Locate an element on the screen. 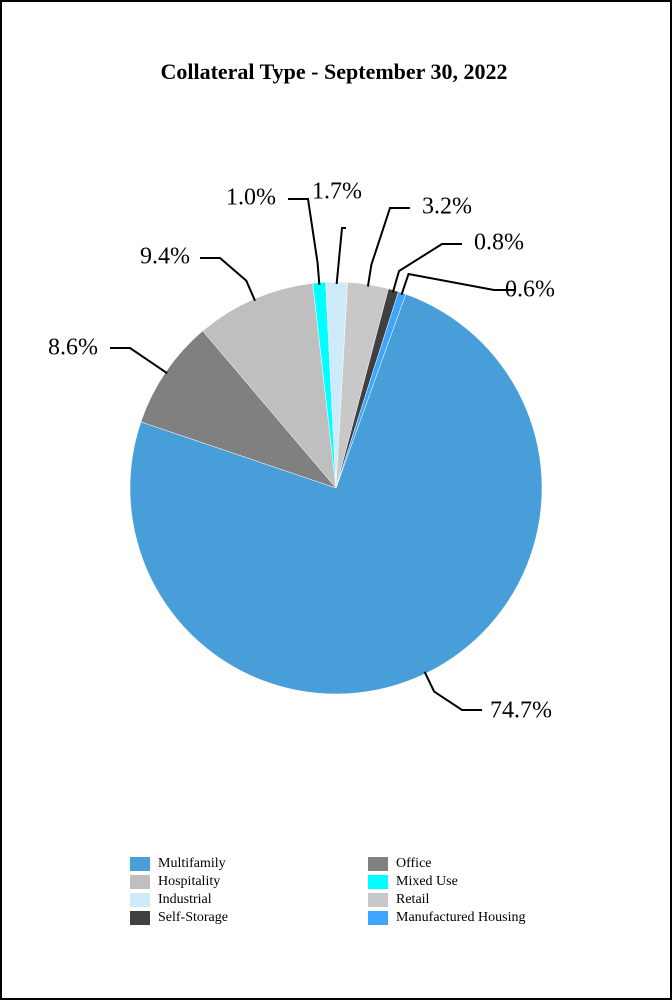 Image resolution: width=672 pixels, height=1000 pixels. legend-label: Mixed Use is located at coordinates (427, 881).